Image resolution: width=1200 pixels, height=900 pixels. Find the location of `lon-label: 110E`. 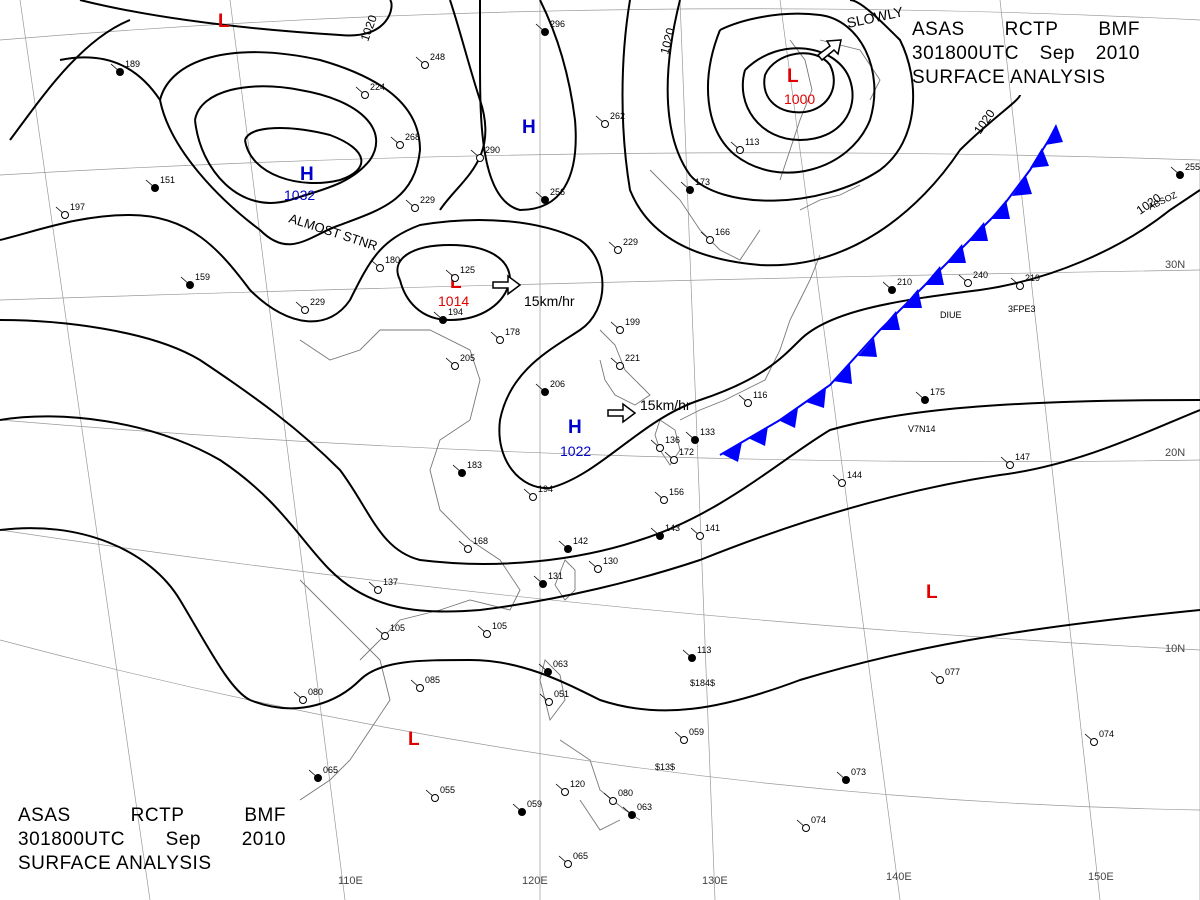

lon-label: 110E is located at coordinates (350, 881).